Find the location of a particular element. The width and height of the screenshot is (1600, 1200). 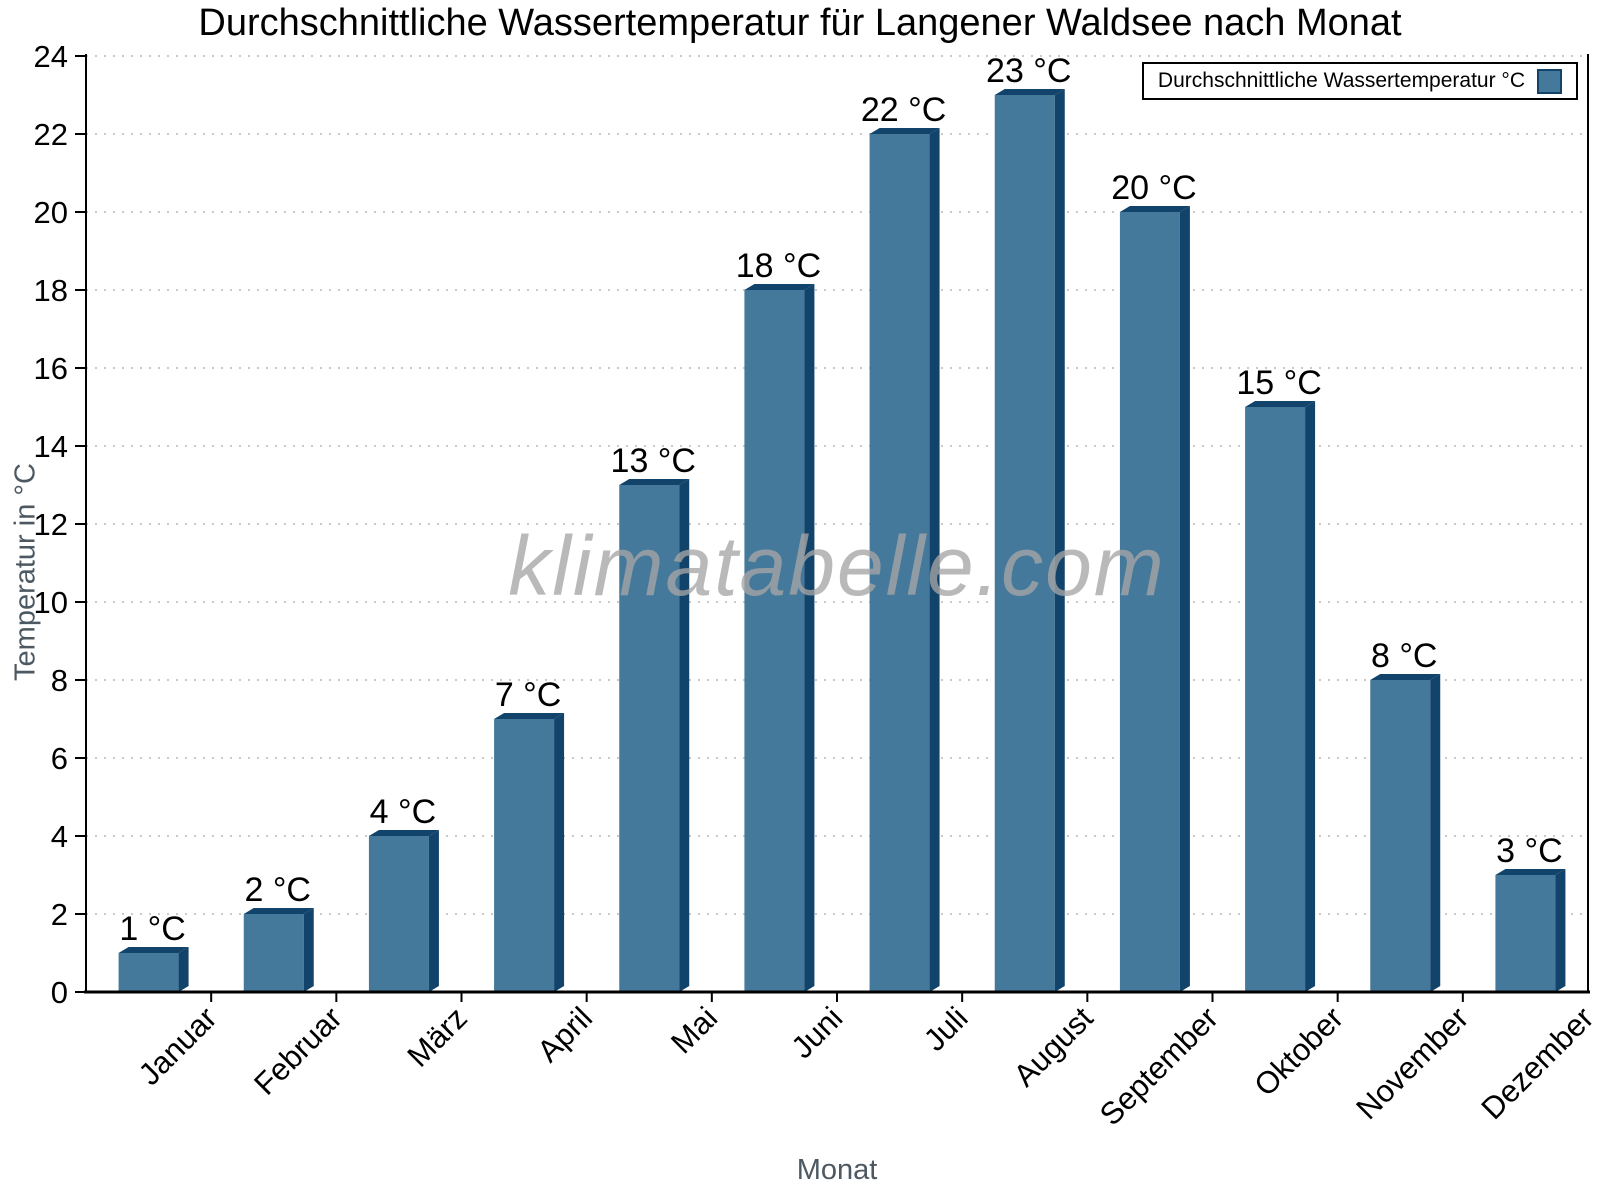

y-tick-label-0: 0 is located at coordinates (59, 992).